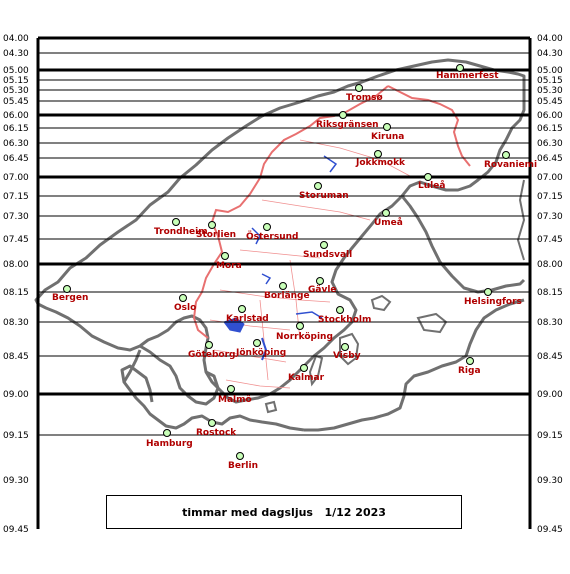 The height and width of the screenshot is (574, 570). Describe the element at coordinates (318, 186) in the screenshot. I see `city-marker-storuman` at that location.